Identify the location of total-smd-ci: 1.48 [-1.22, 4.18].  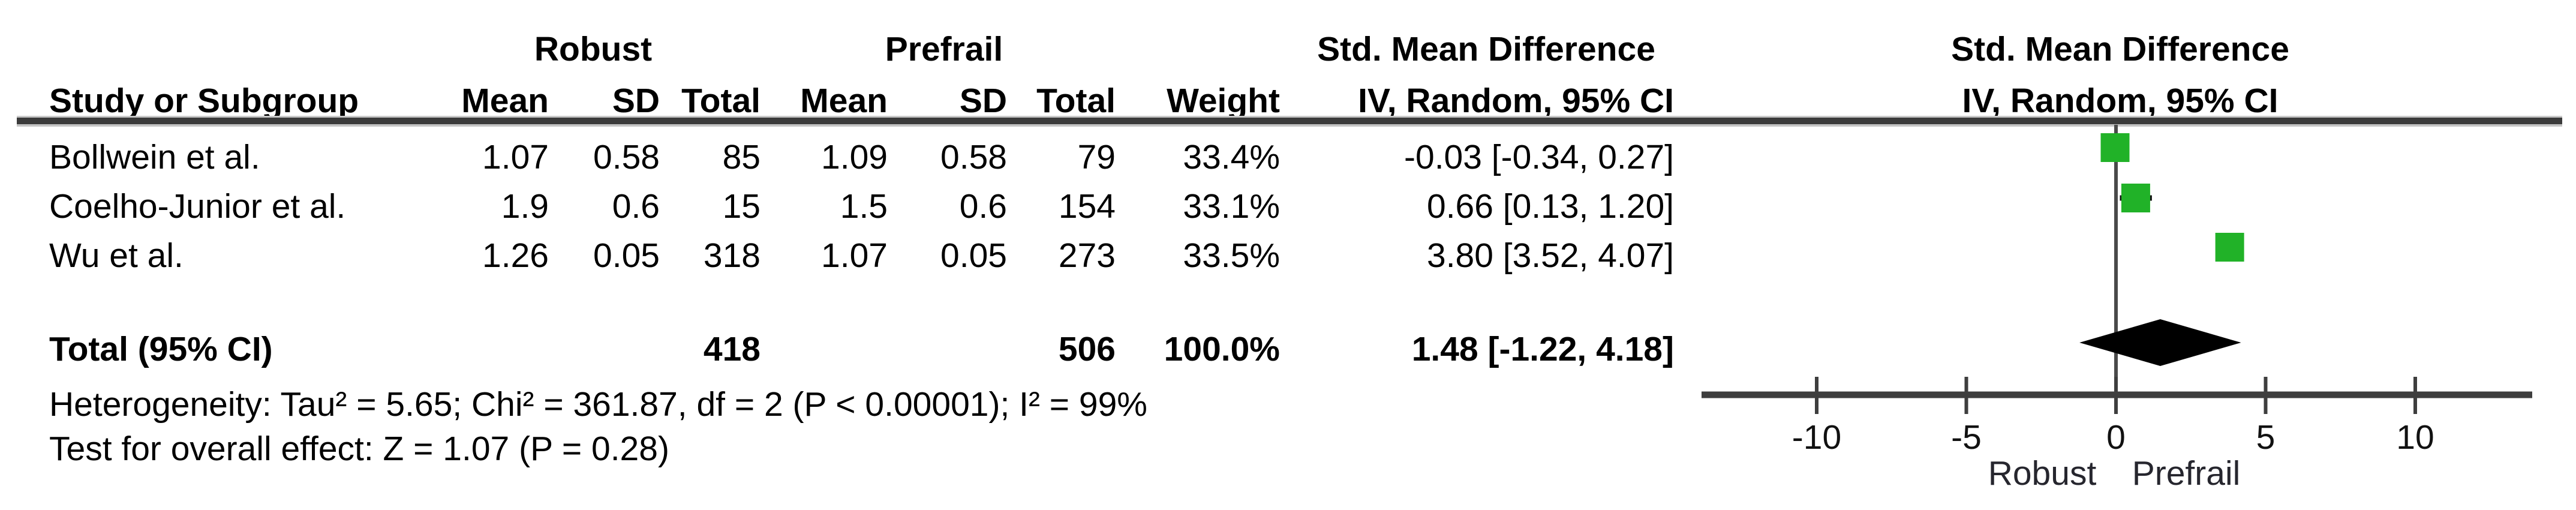
(1543, 349).